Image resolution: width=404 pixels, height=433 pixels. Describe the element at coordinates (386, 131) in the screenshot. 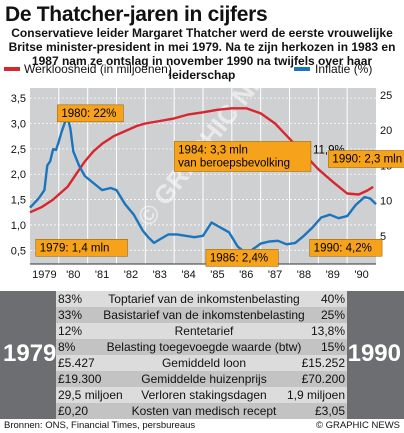

I see `y-right-tick-label: 20` at that location.